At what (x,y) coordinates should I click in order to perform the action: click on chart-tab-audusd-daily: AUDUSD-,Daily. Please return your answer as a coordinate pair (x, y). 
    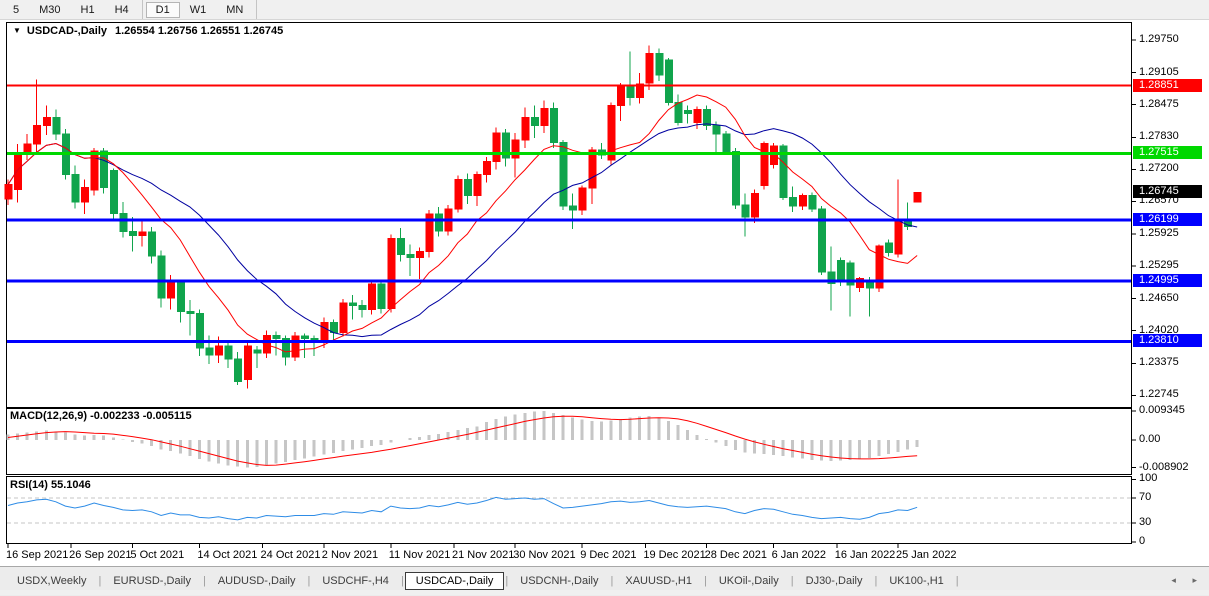
    Looking at the image, I should click on (256, 580).